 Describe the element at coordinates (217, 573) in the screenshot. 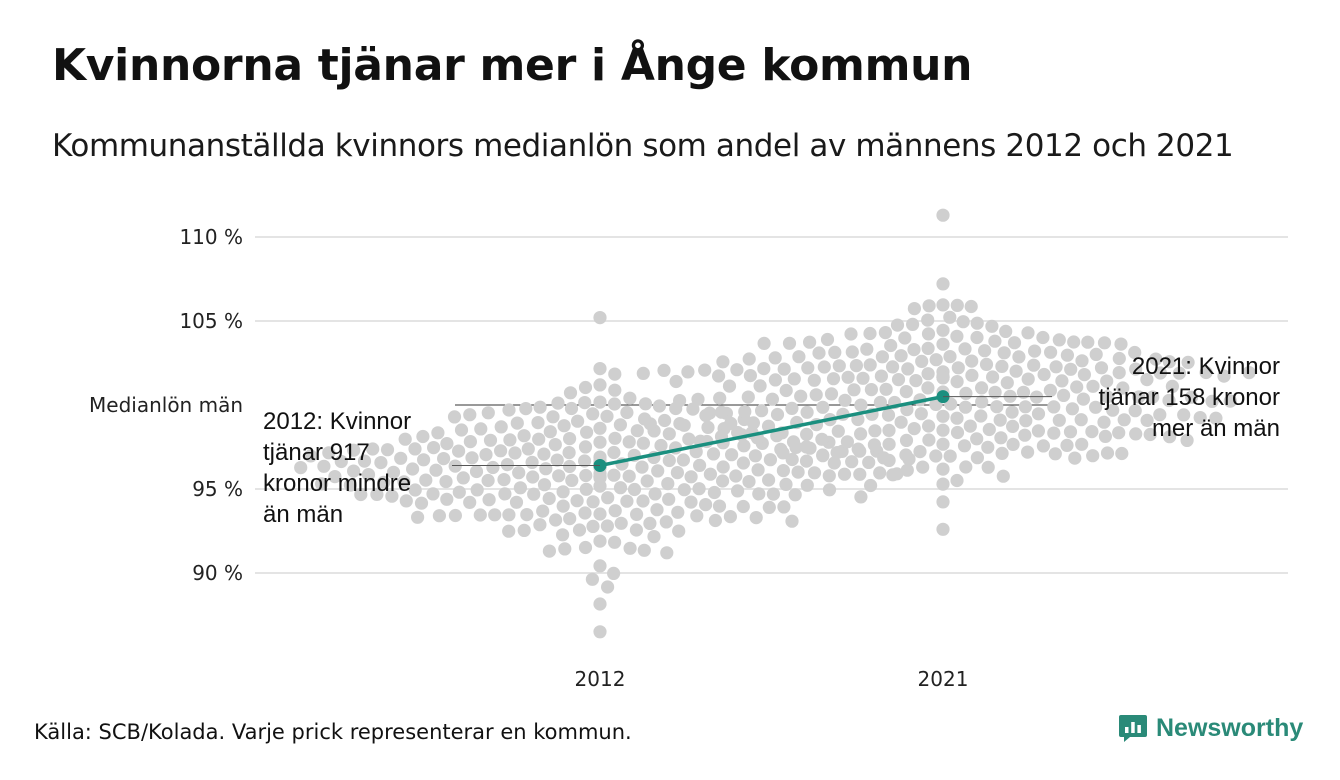

I see `y-tick-label: 90 %` at that location.